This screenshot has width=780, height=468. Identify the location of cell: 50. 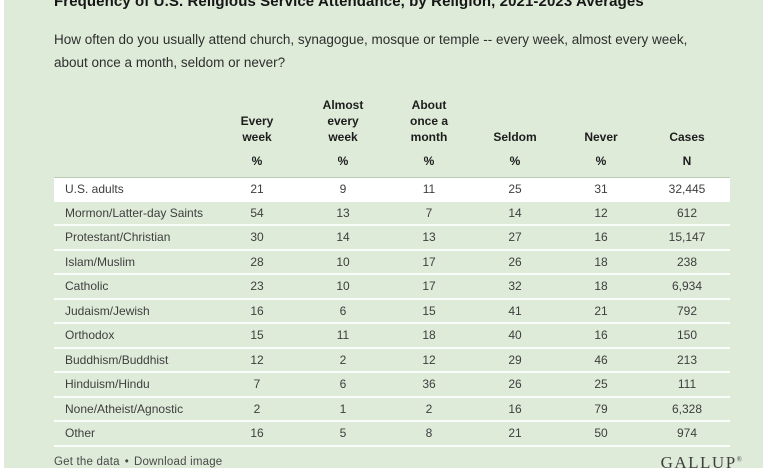
(601, 433).